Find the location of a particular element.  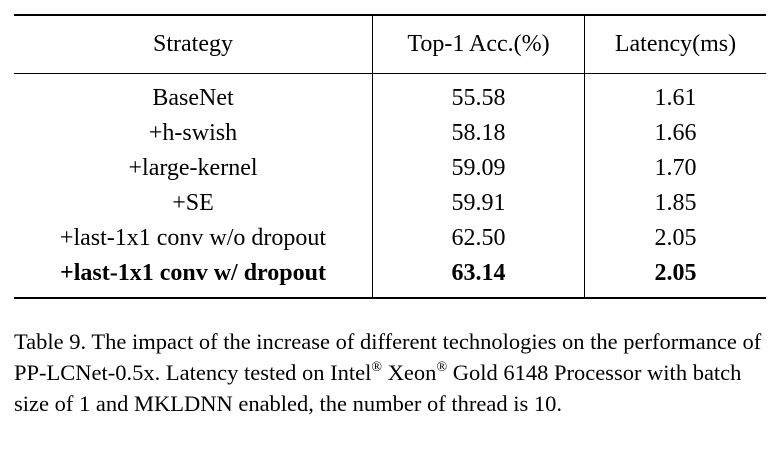

table-row: +last-1x1 conv w/ dropout 63.14 2.05 is located at coordinates (390, 277).